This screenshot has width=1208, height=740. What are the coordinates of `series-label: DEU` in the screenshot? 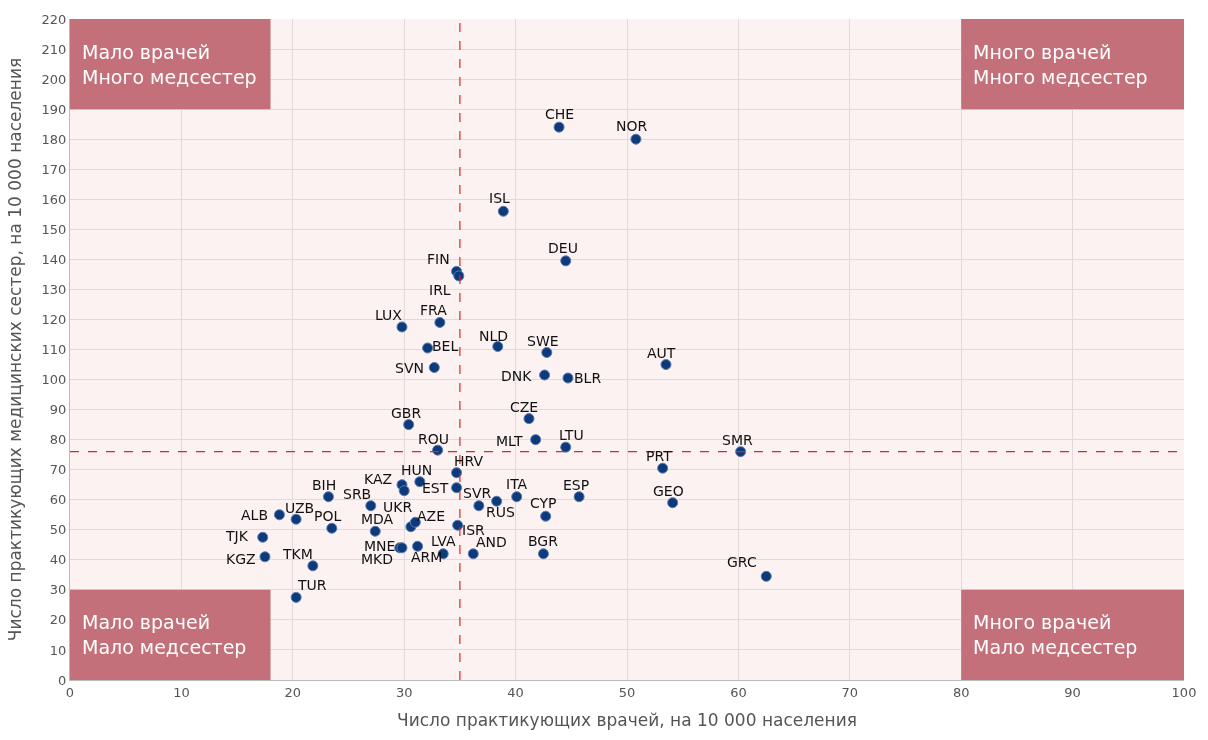 It's located at (563, 248).